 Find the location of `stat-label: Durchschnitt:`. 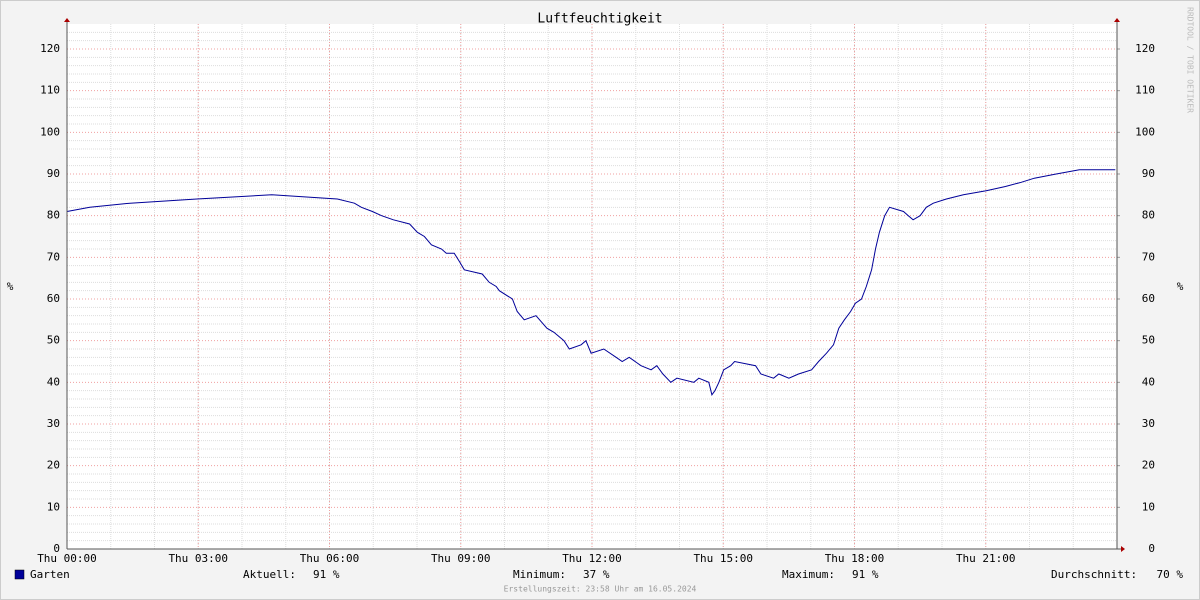

stat-label: Durchschnitt: is located at coordinates (1094, 574).